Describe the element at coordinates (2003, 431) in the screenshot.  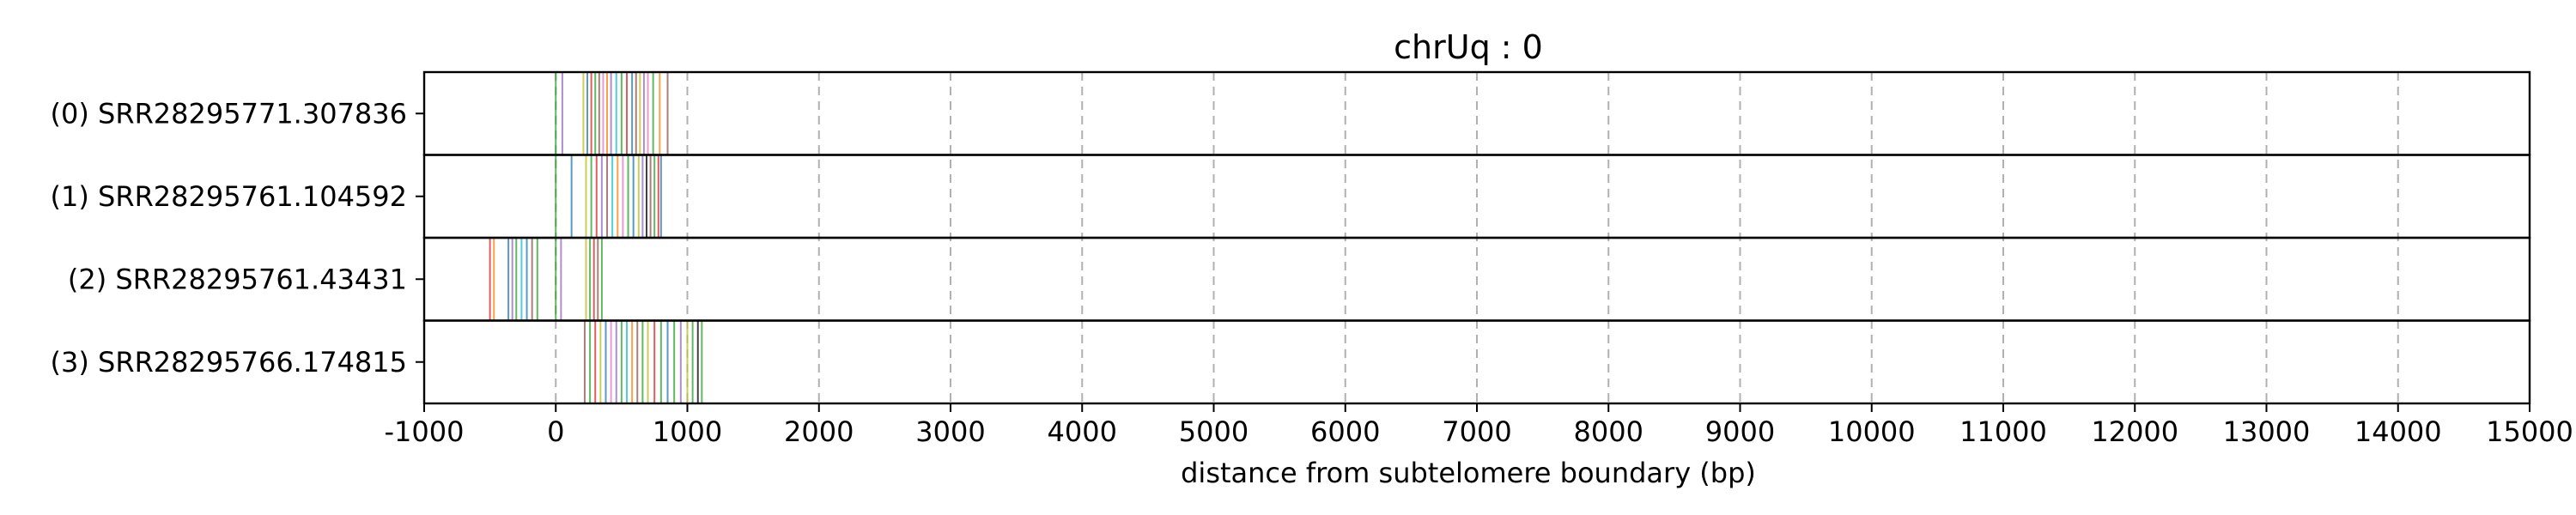
I see `x-tick-label: 11000` at that location.